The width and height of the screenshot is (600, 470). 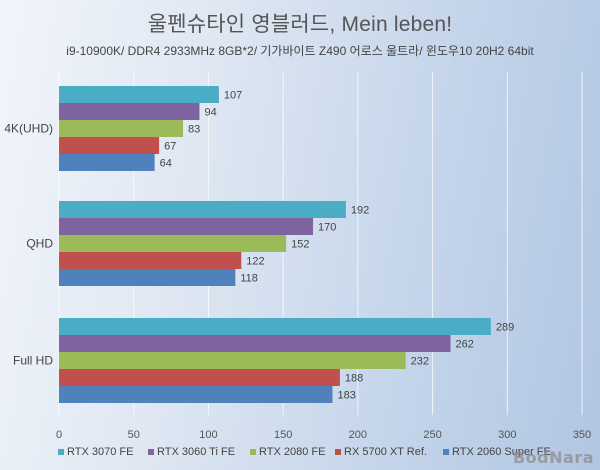 I want to click on legend-label: RTX 2060 Super FE, so click(x=501, y=452).